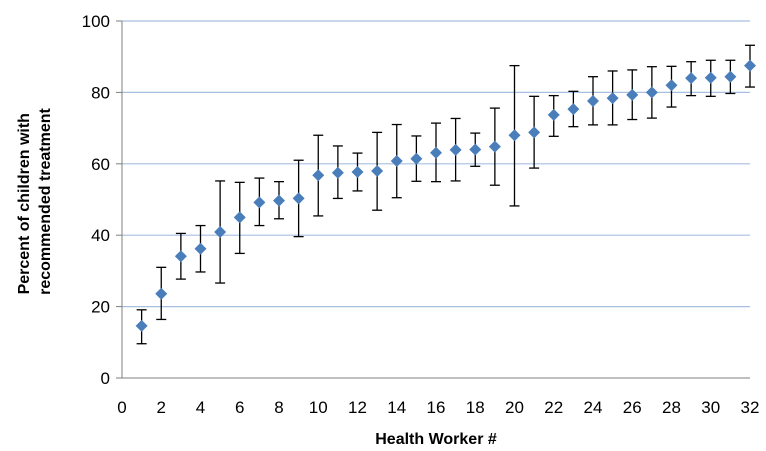 The height and width of the screenshot is (451, 766). What do you see at coordinates (45, 200) in the screenshot?
I see `y-axis-title-line-2: recommended treatment` at bounding box center [45, 200].